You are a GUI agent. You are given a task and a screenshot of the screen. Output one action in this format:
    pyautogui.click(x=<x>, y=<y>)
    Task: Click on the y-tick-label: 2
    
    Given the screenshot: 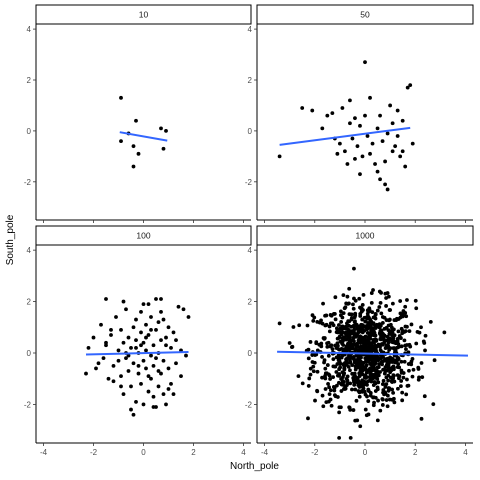 What is the action you would take?
    pyautogui.click(x=250, y=302)
    